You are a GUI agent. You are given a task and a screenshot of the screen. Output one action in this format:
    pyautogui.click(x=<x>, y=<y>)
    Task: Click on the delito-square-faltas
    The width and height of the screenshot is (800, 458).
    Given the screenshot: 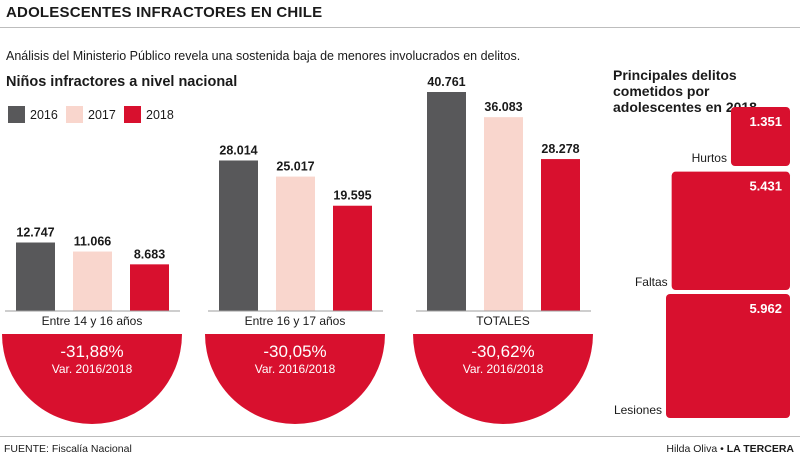 What is the action you would take?
    pyautogui.click(x=730, y=230)
    